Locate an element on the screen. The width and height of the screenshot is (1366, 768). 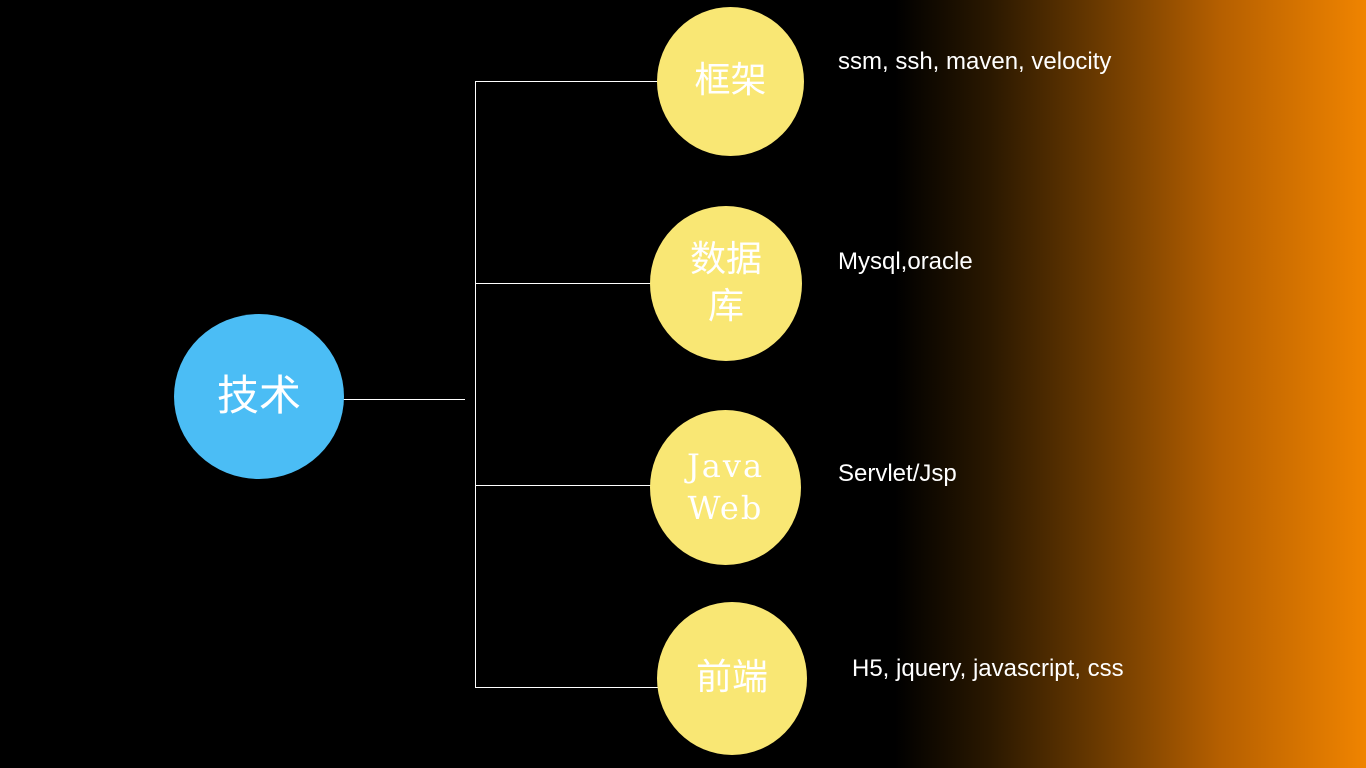
detail-label-javaweb: Servlet/Jsp is located at coordinates (897, 473).